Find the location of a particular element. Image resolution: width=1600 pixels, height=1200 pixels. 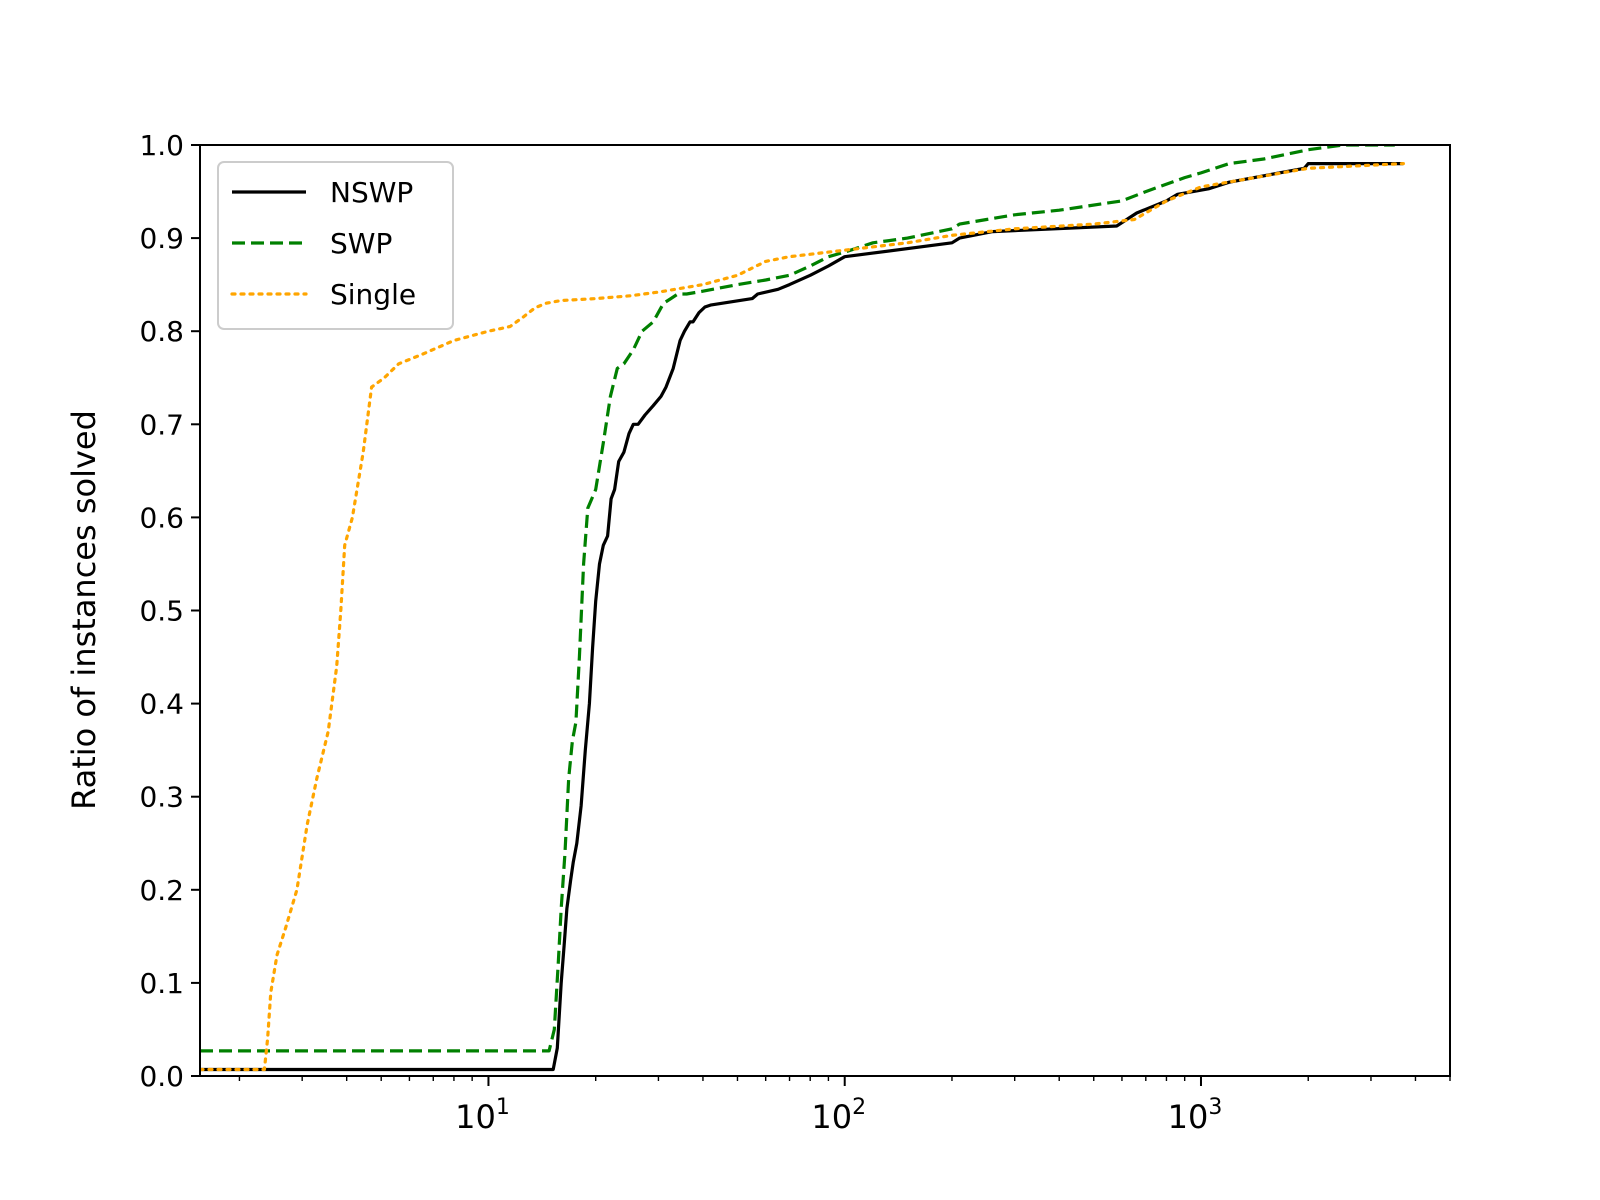

y-tick-label: 1.0 is located at coordinates (161, 145).